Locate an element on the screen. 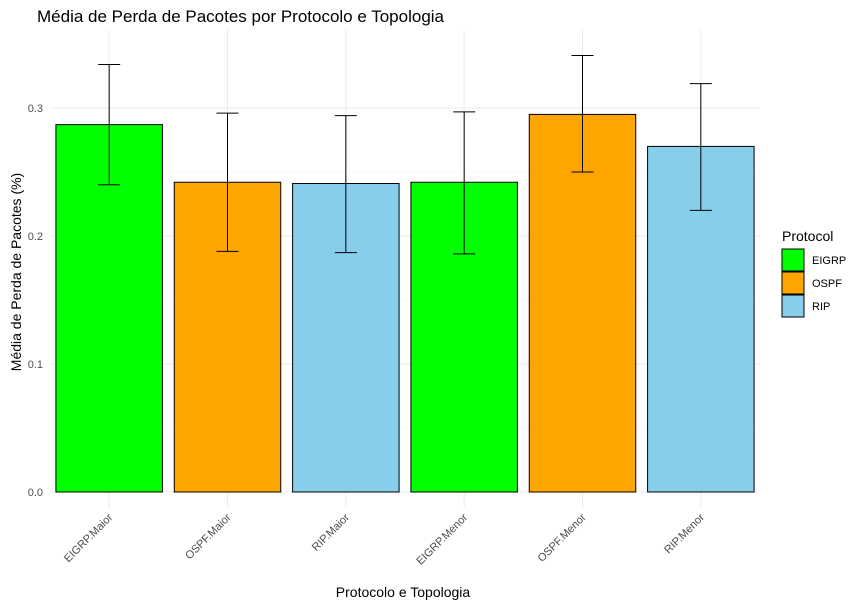 This screenshot has width=864, height=607. legend: Protocol EIGRP OSPF RIP is located at coordinates (813, 273).